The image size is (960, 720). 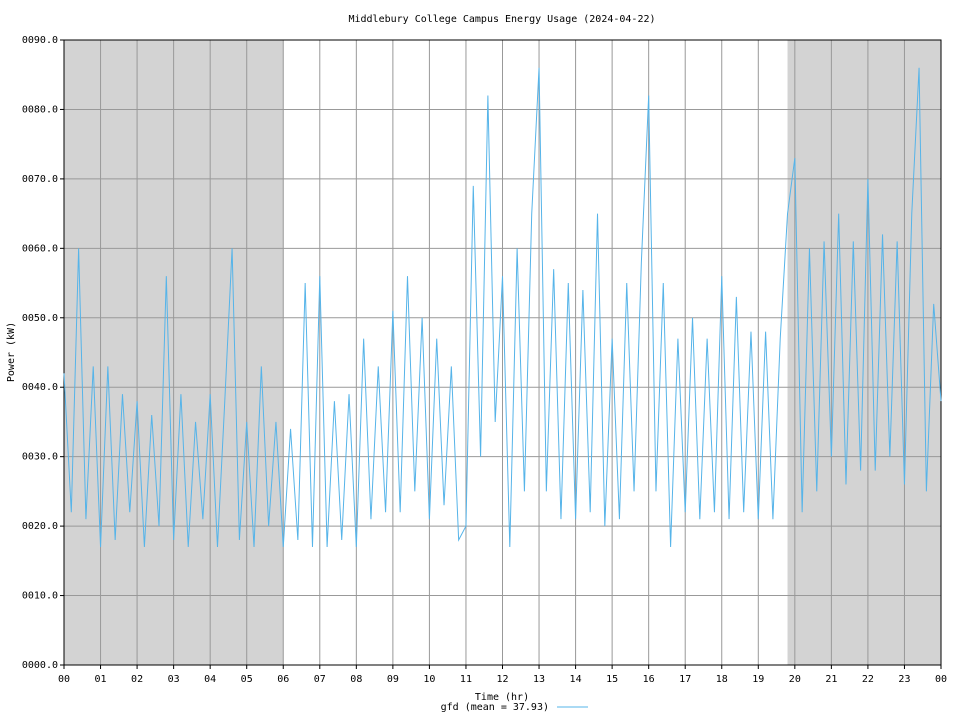 I want to click on y-tick-label: 0070.0, so click(x=40, y=179).